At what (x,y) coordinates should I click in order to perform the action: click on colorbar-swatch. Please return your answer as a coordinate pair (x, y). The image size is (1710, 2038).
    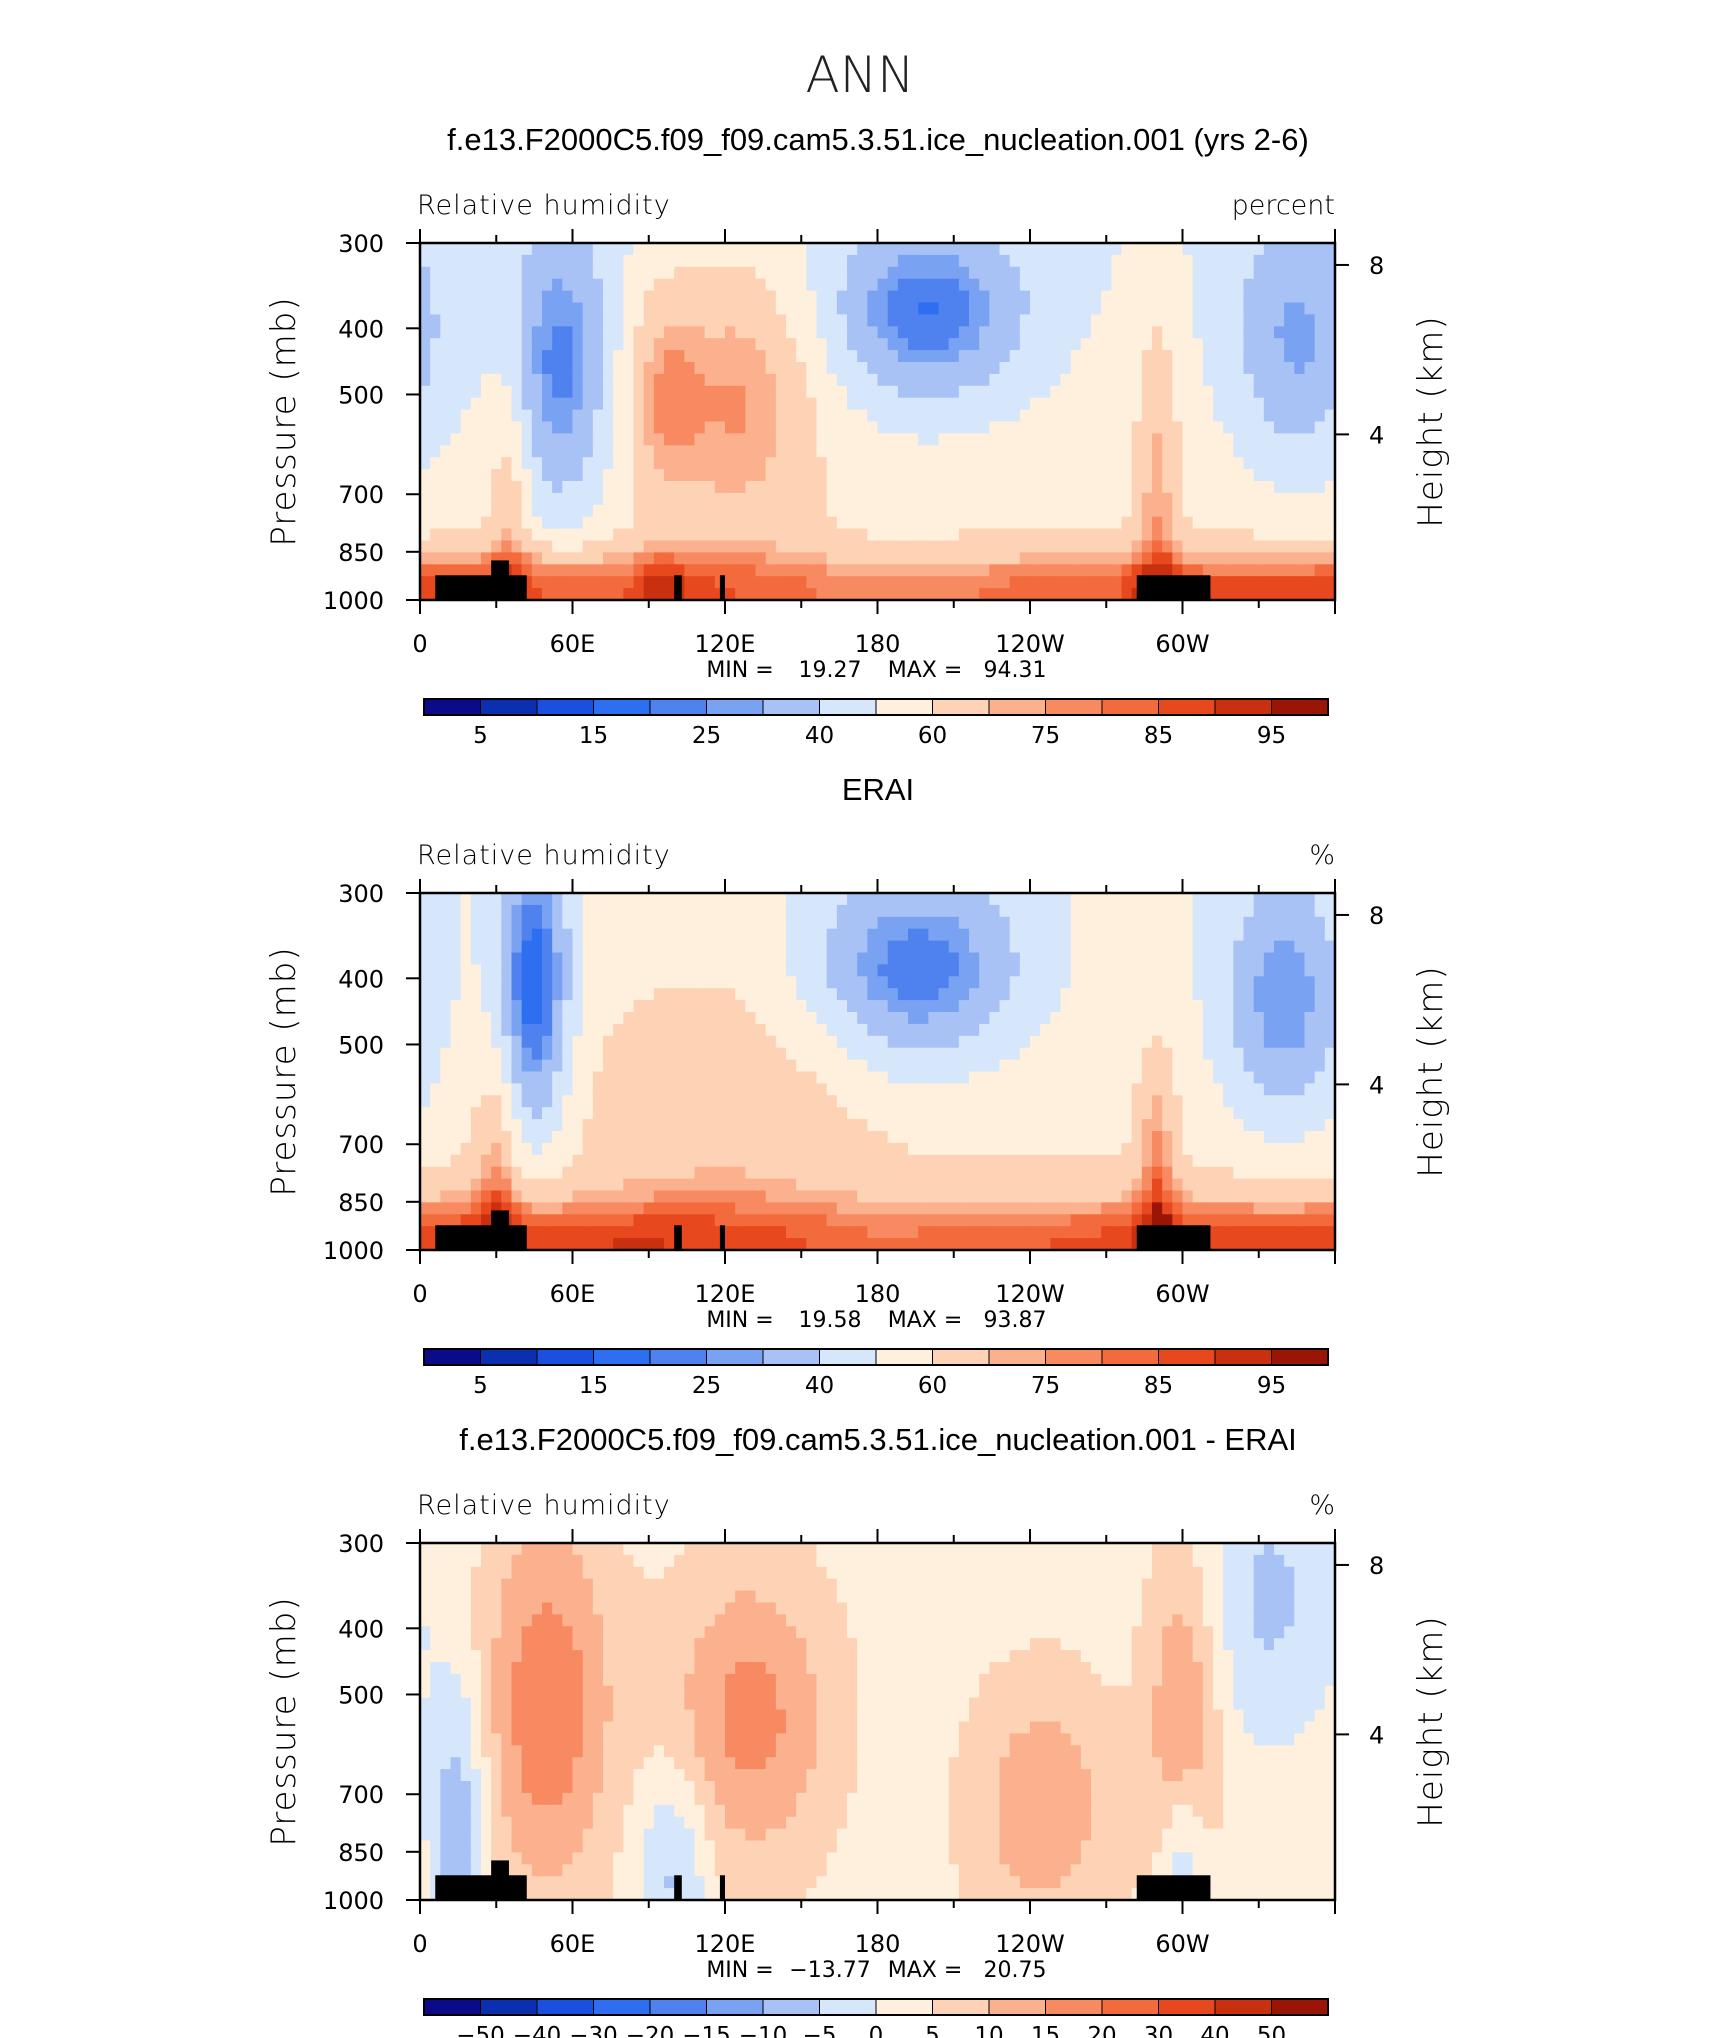
    Looking at the image, I should click on (1130, 707).